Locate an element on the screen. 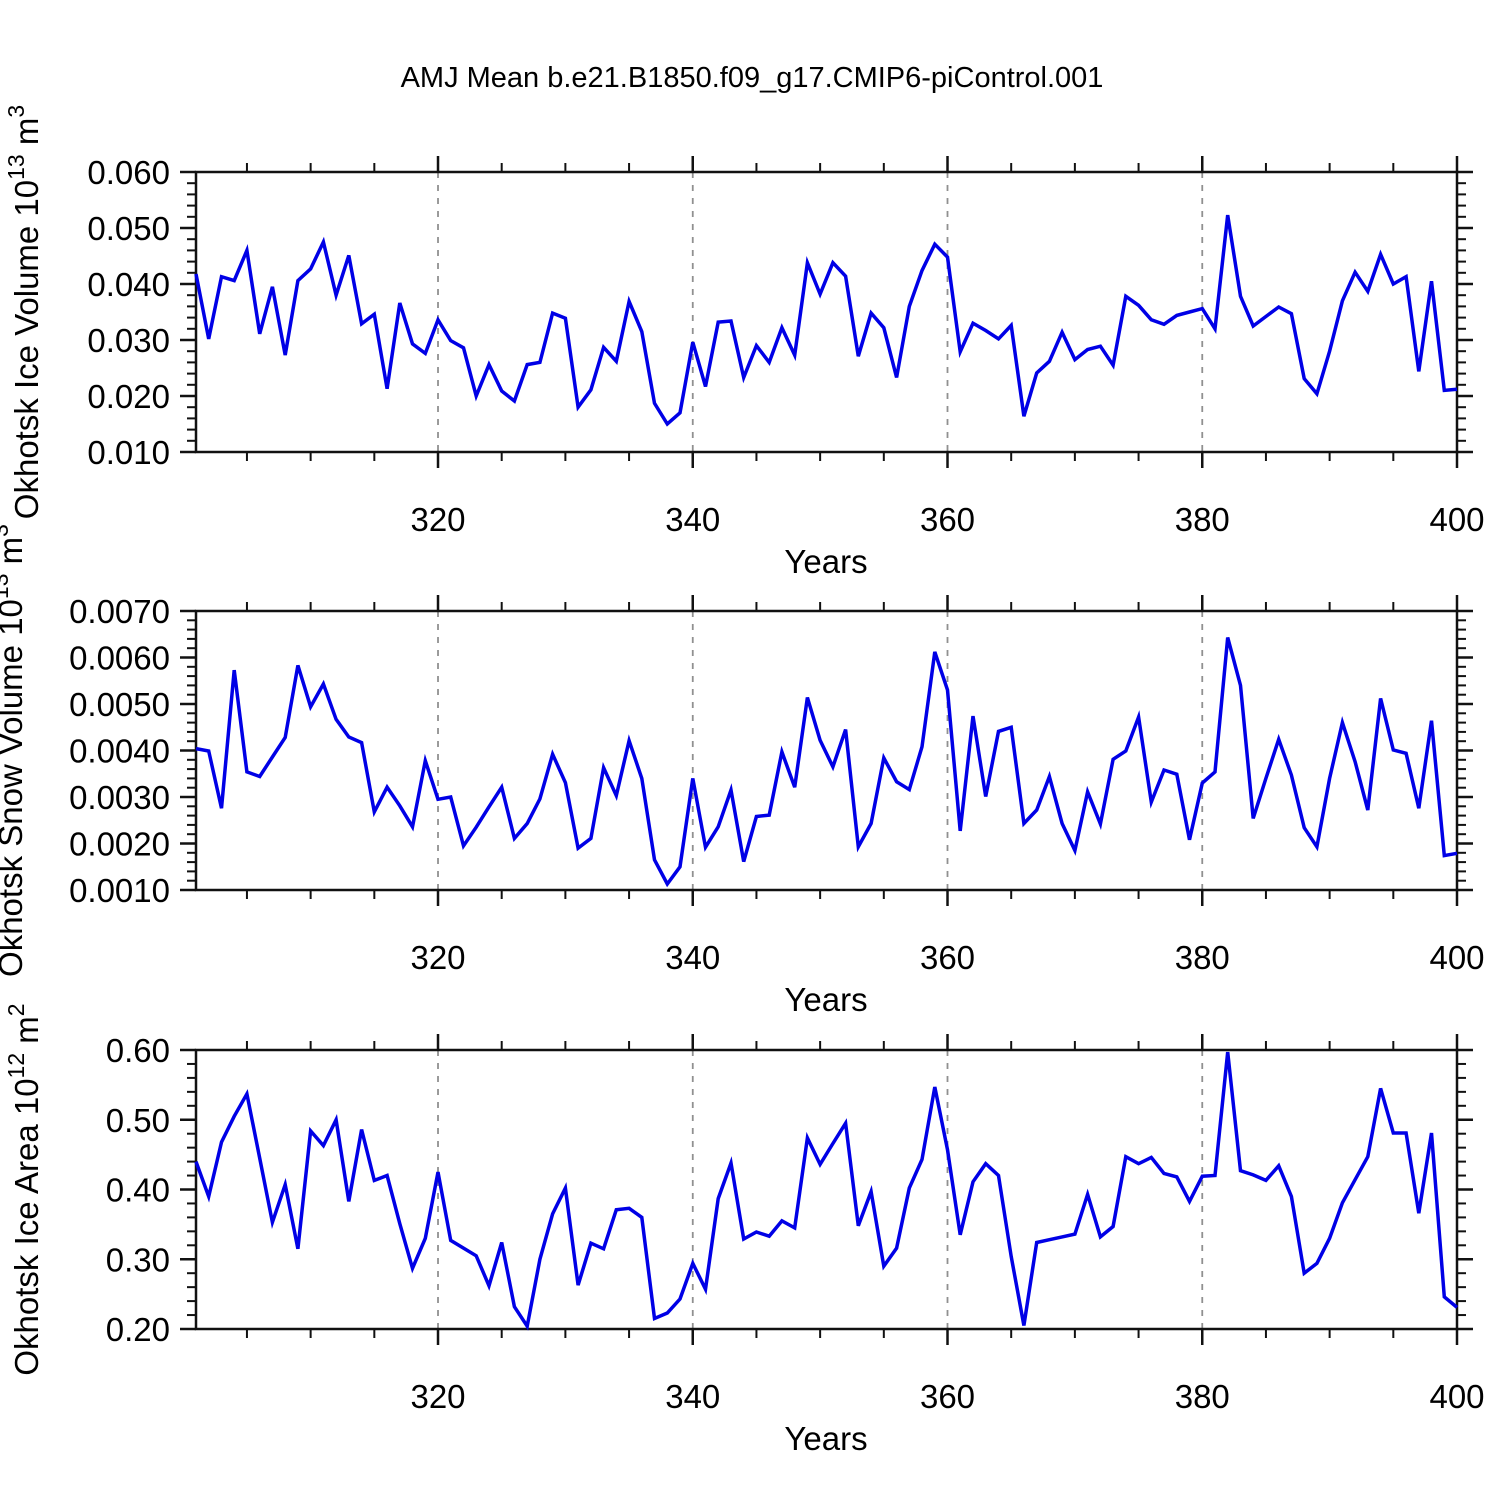 The width and height of the screenshot is (1500, 1500). y-tick-label: 0.010 is located at coordinates (128, 452).